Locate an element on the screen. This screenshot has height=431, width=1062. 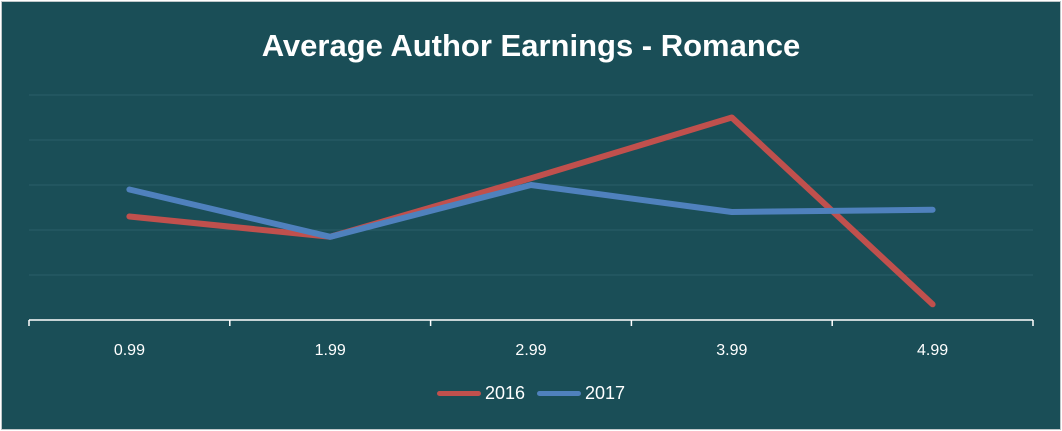
legend-label-2016: 2016 is located at coordinates (504, 393).